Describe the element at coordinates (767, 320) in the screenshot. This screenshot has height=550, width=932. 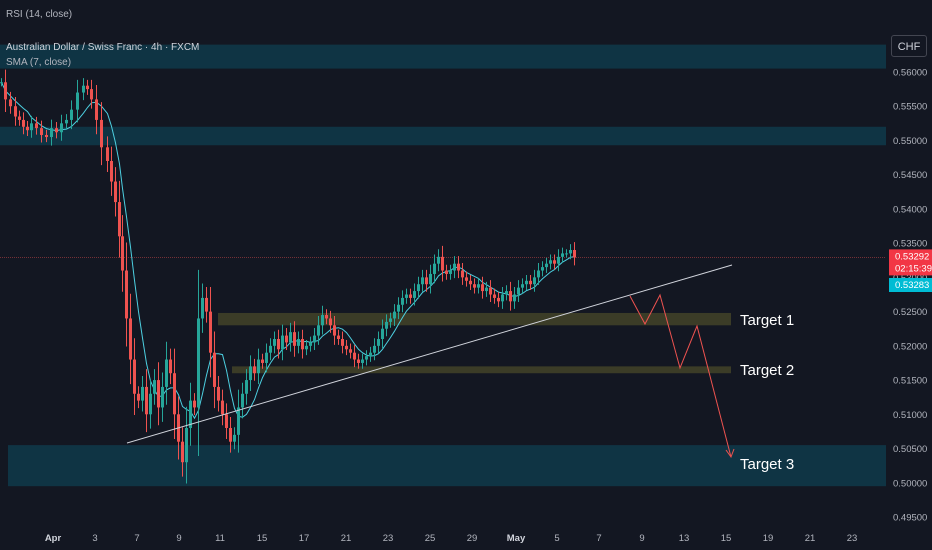
I see `target-1-label: Target 1` at that location.